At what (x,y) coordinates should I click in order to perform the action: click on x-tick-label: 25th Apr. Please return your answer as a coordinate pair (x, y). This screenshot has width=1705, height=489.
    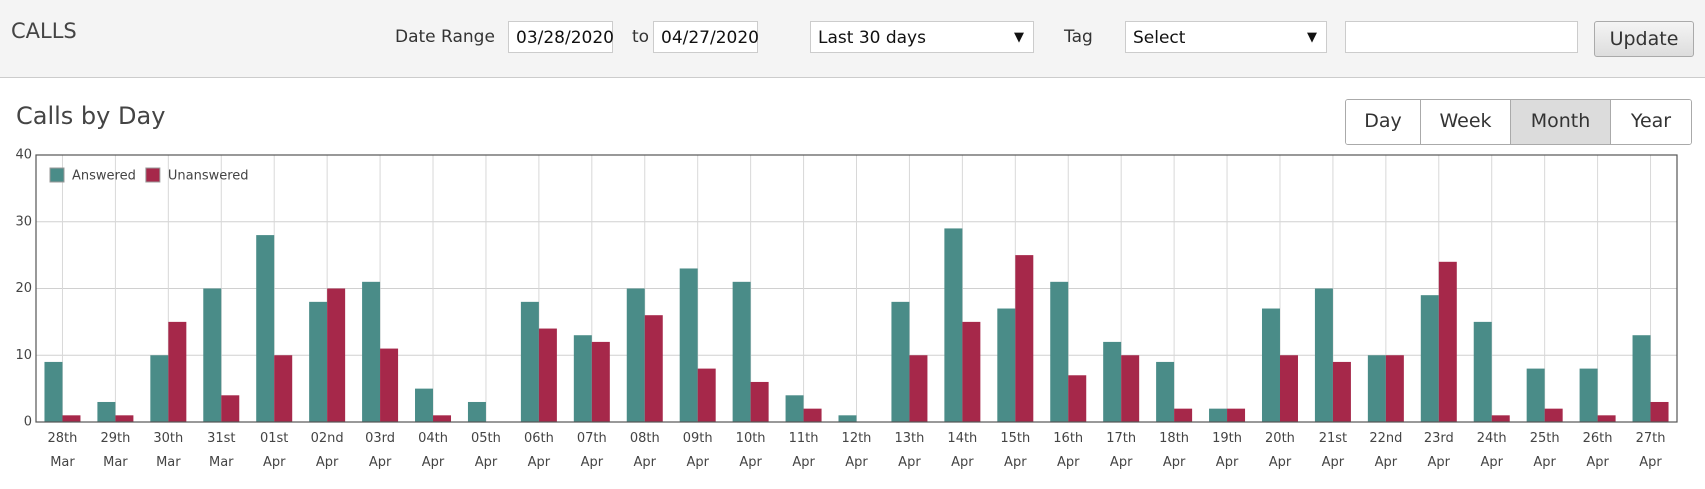
    Looking at the image, I should click on (1545, 450).